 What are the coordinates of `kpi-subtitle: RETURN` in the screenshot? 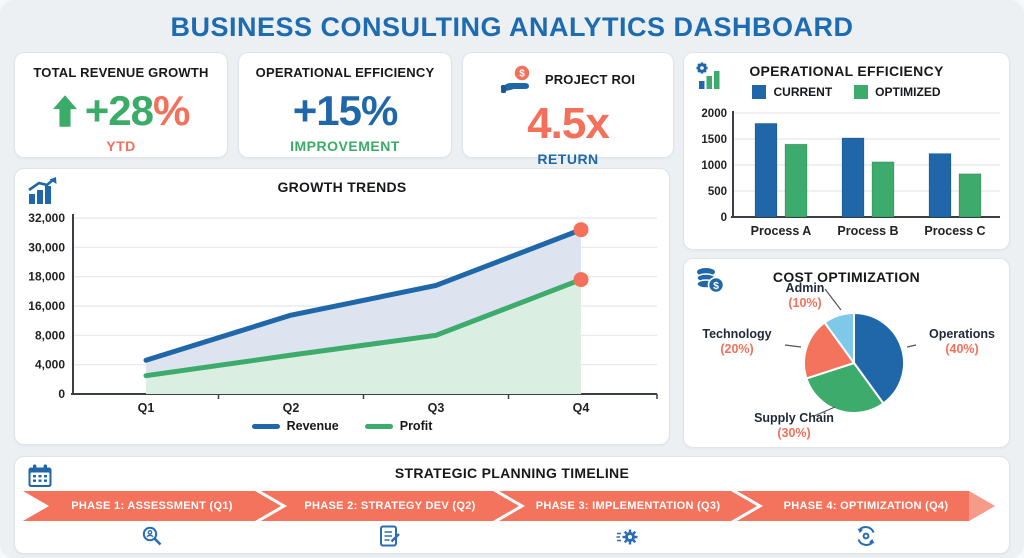 It's located at (568, 159).